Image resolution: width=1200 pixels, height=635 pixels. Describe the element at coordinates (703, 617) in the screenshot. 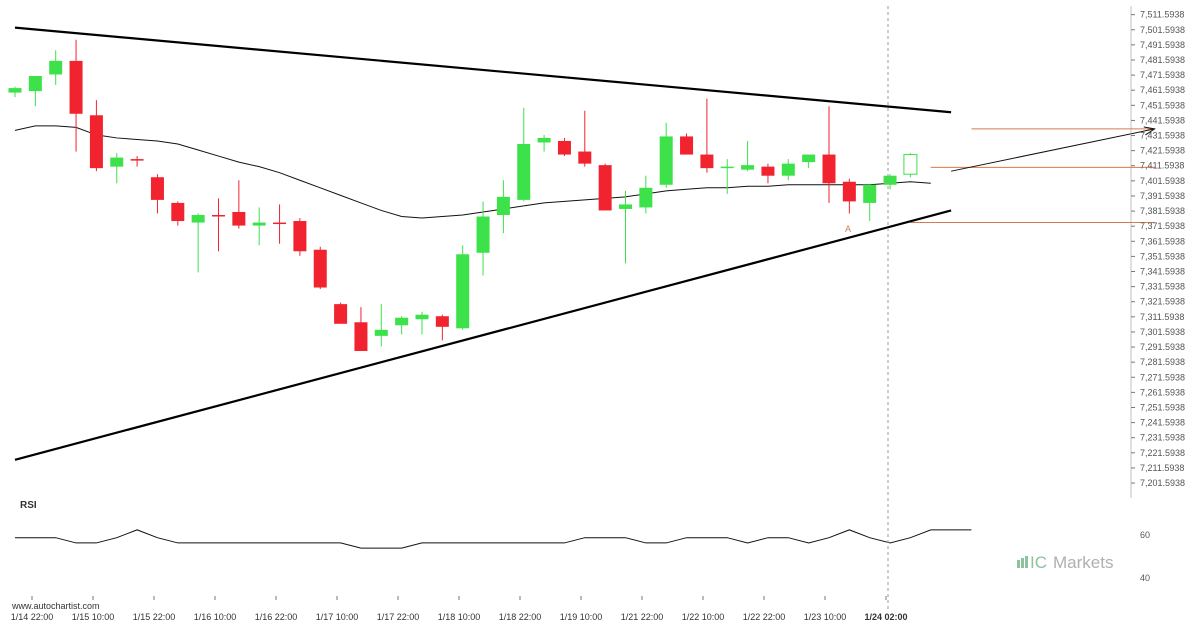

I see `time-tick-label: 1/22 10:00` at that location.